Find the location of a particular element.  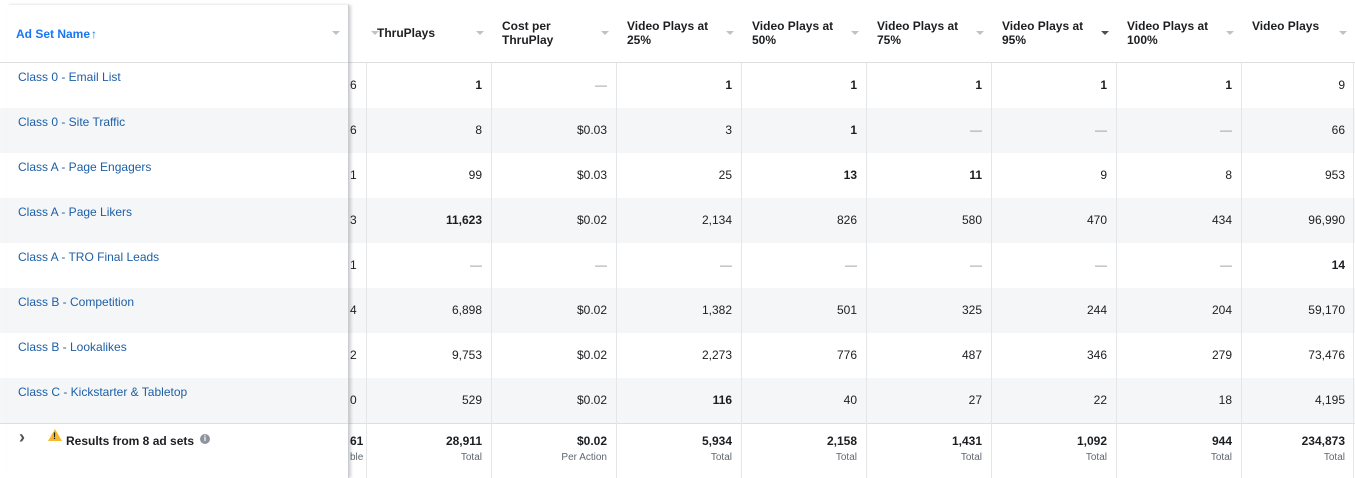

name-cell: Class A - Page Engagers is located at coordinates (177, 175).